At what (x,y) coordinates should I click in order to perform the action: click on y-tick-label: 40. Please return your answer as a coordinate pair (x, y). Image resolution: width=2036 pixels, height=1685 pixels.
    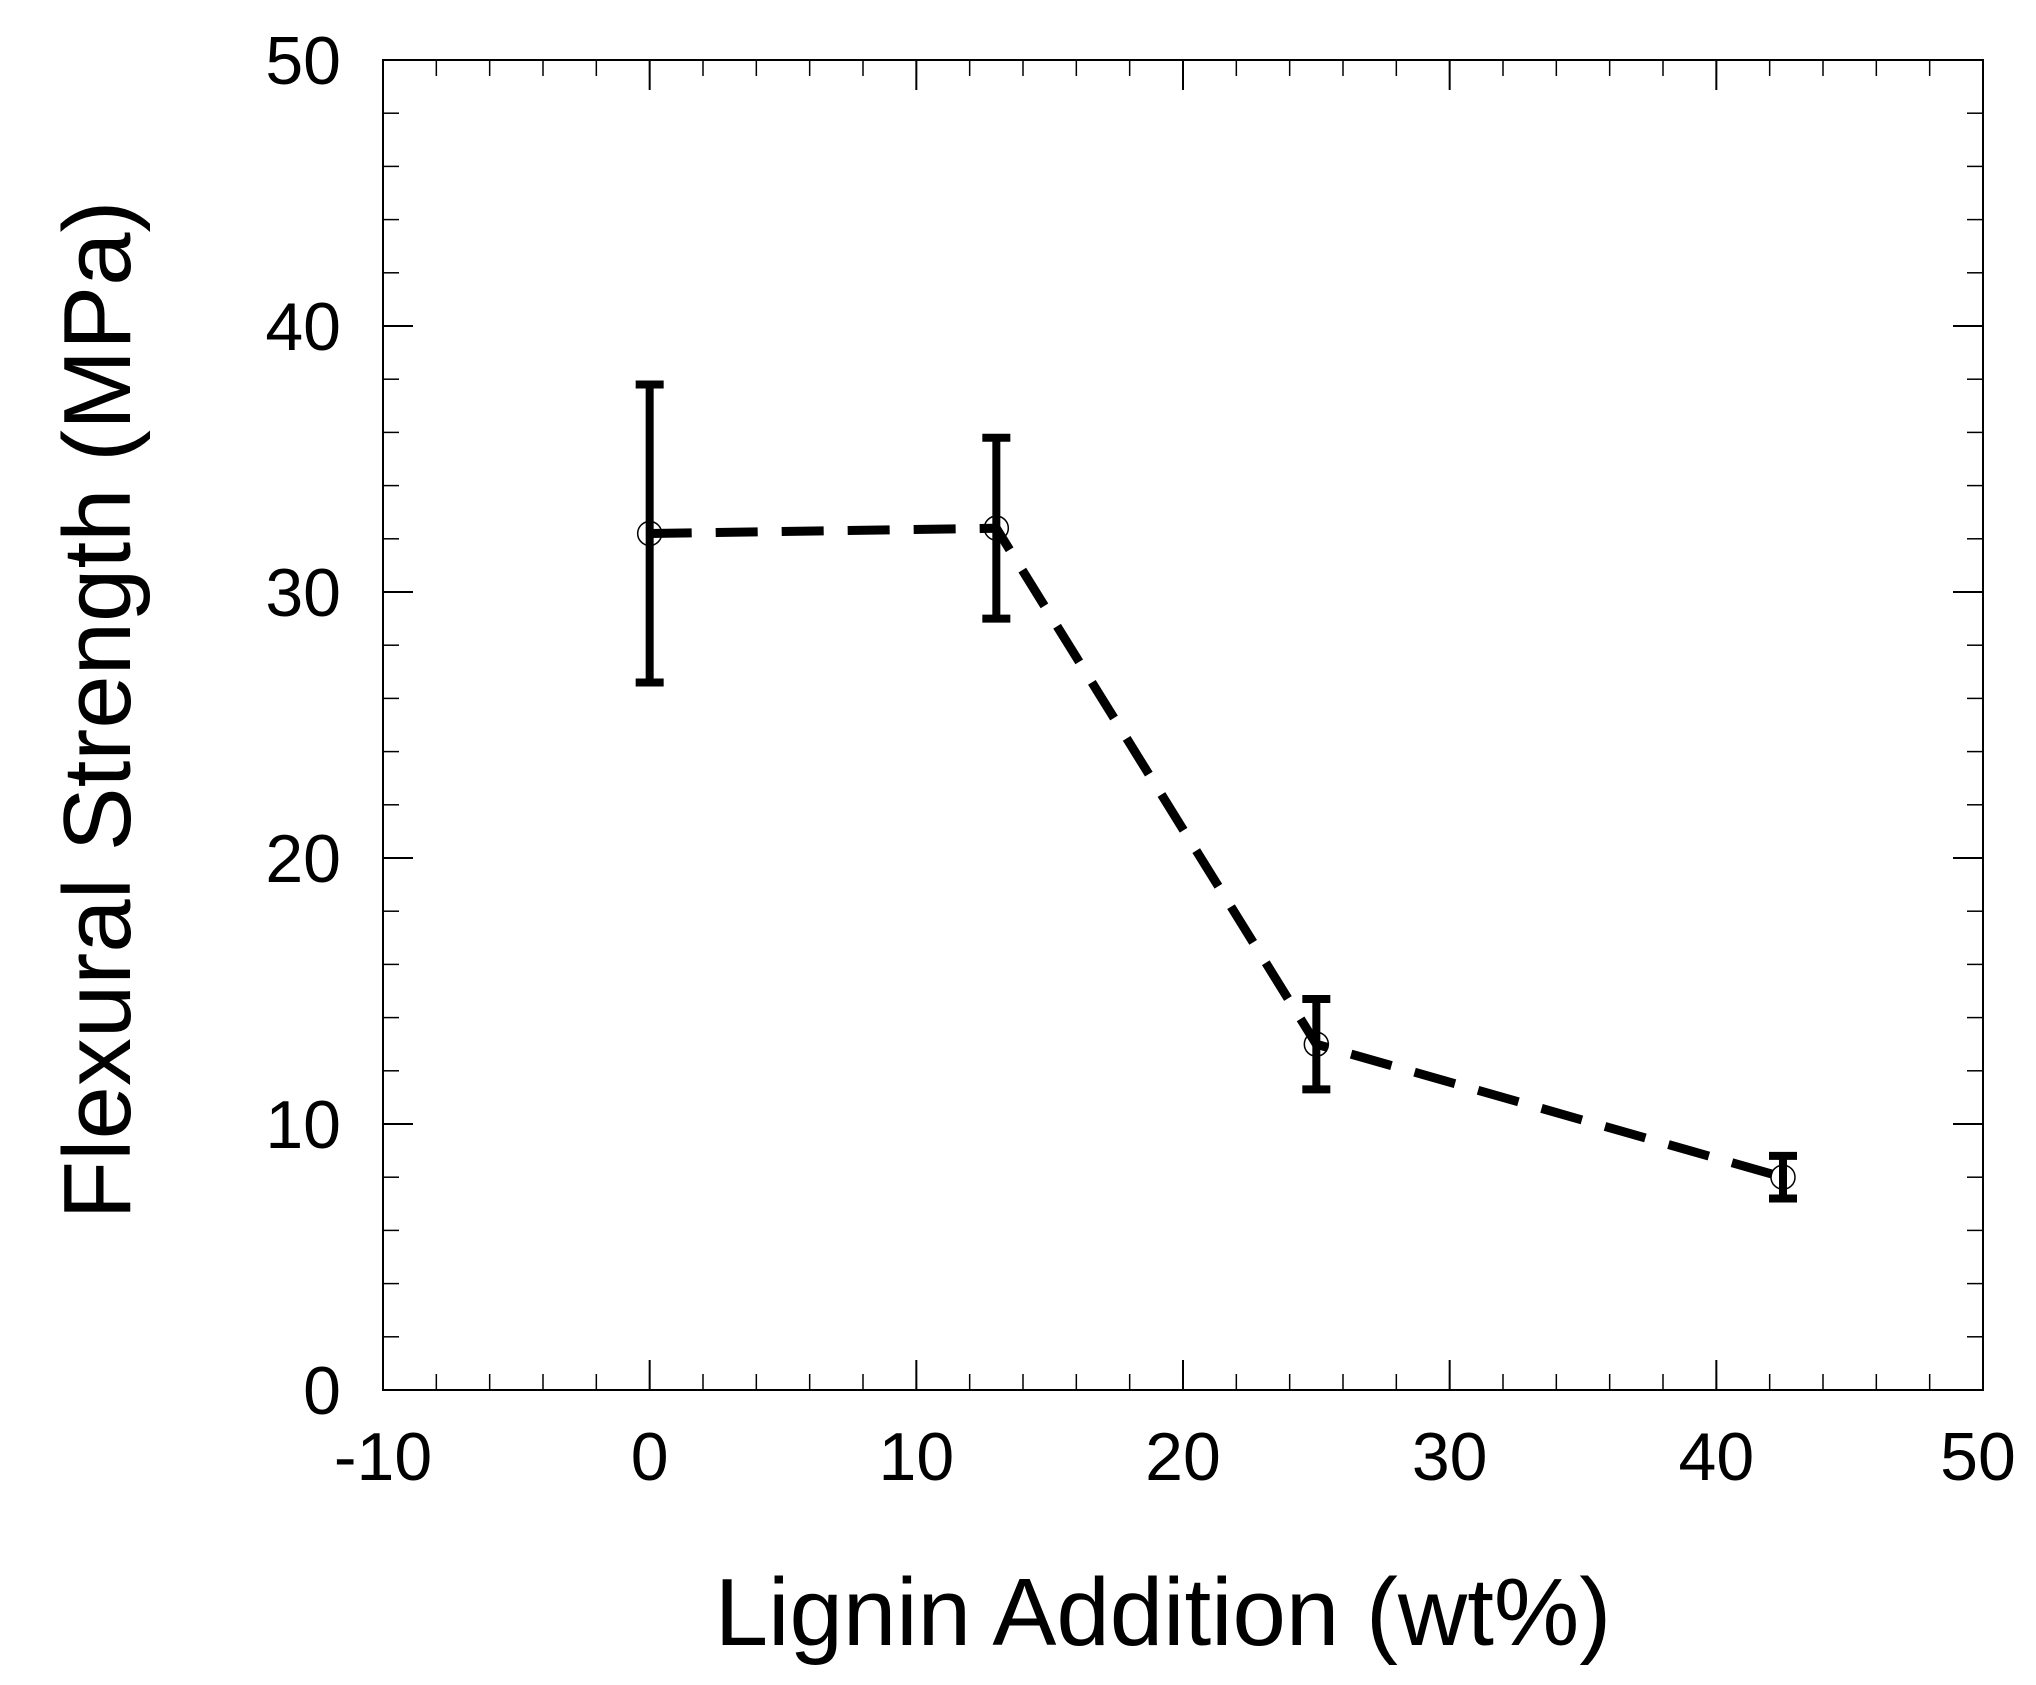
    Looking at the image, I should click on (303, 327).